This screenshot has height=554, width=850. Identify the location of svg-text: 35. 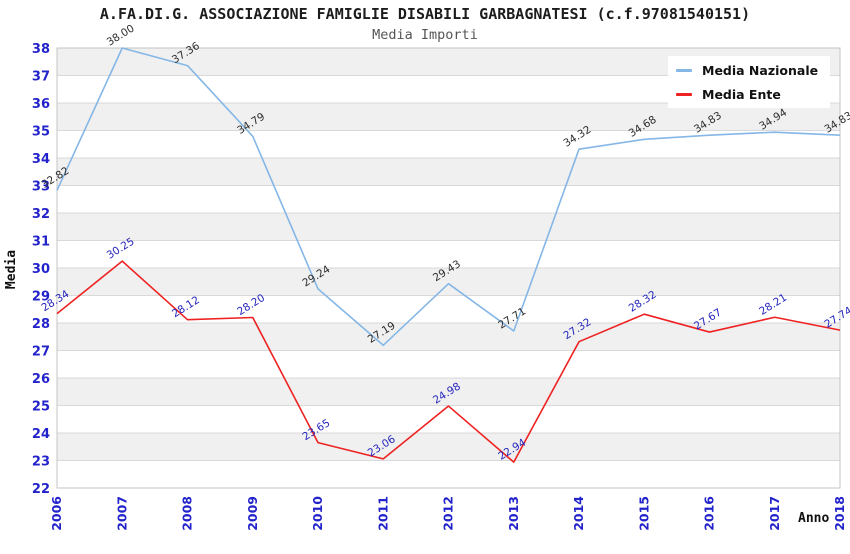
(41, 132).